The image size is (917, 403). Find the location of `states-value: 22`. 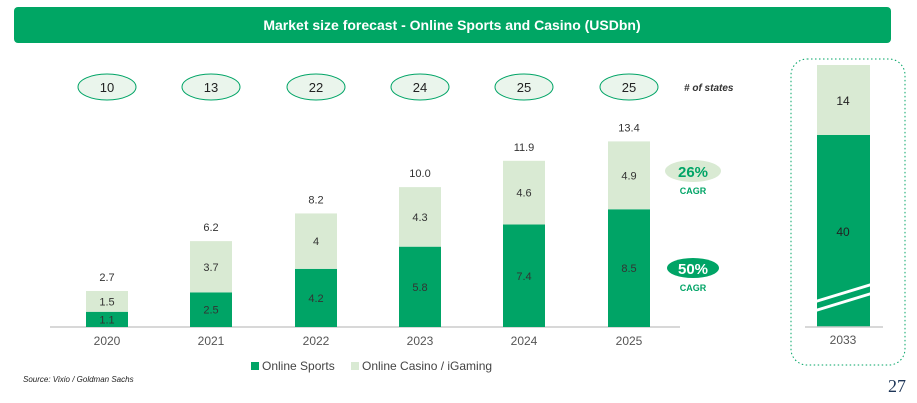

states-value: 22 is located at coordinates (316, 87).